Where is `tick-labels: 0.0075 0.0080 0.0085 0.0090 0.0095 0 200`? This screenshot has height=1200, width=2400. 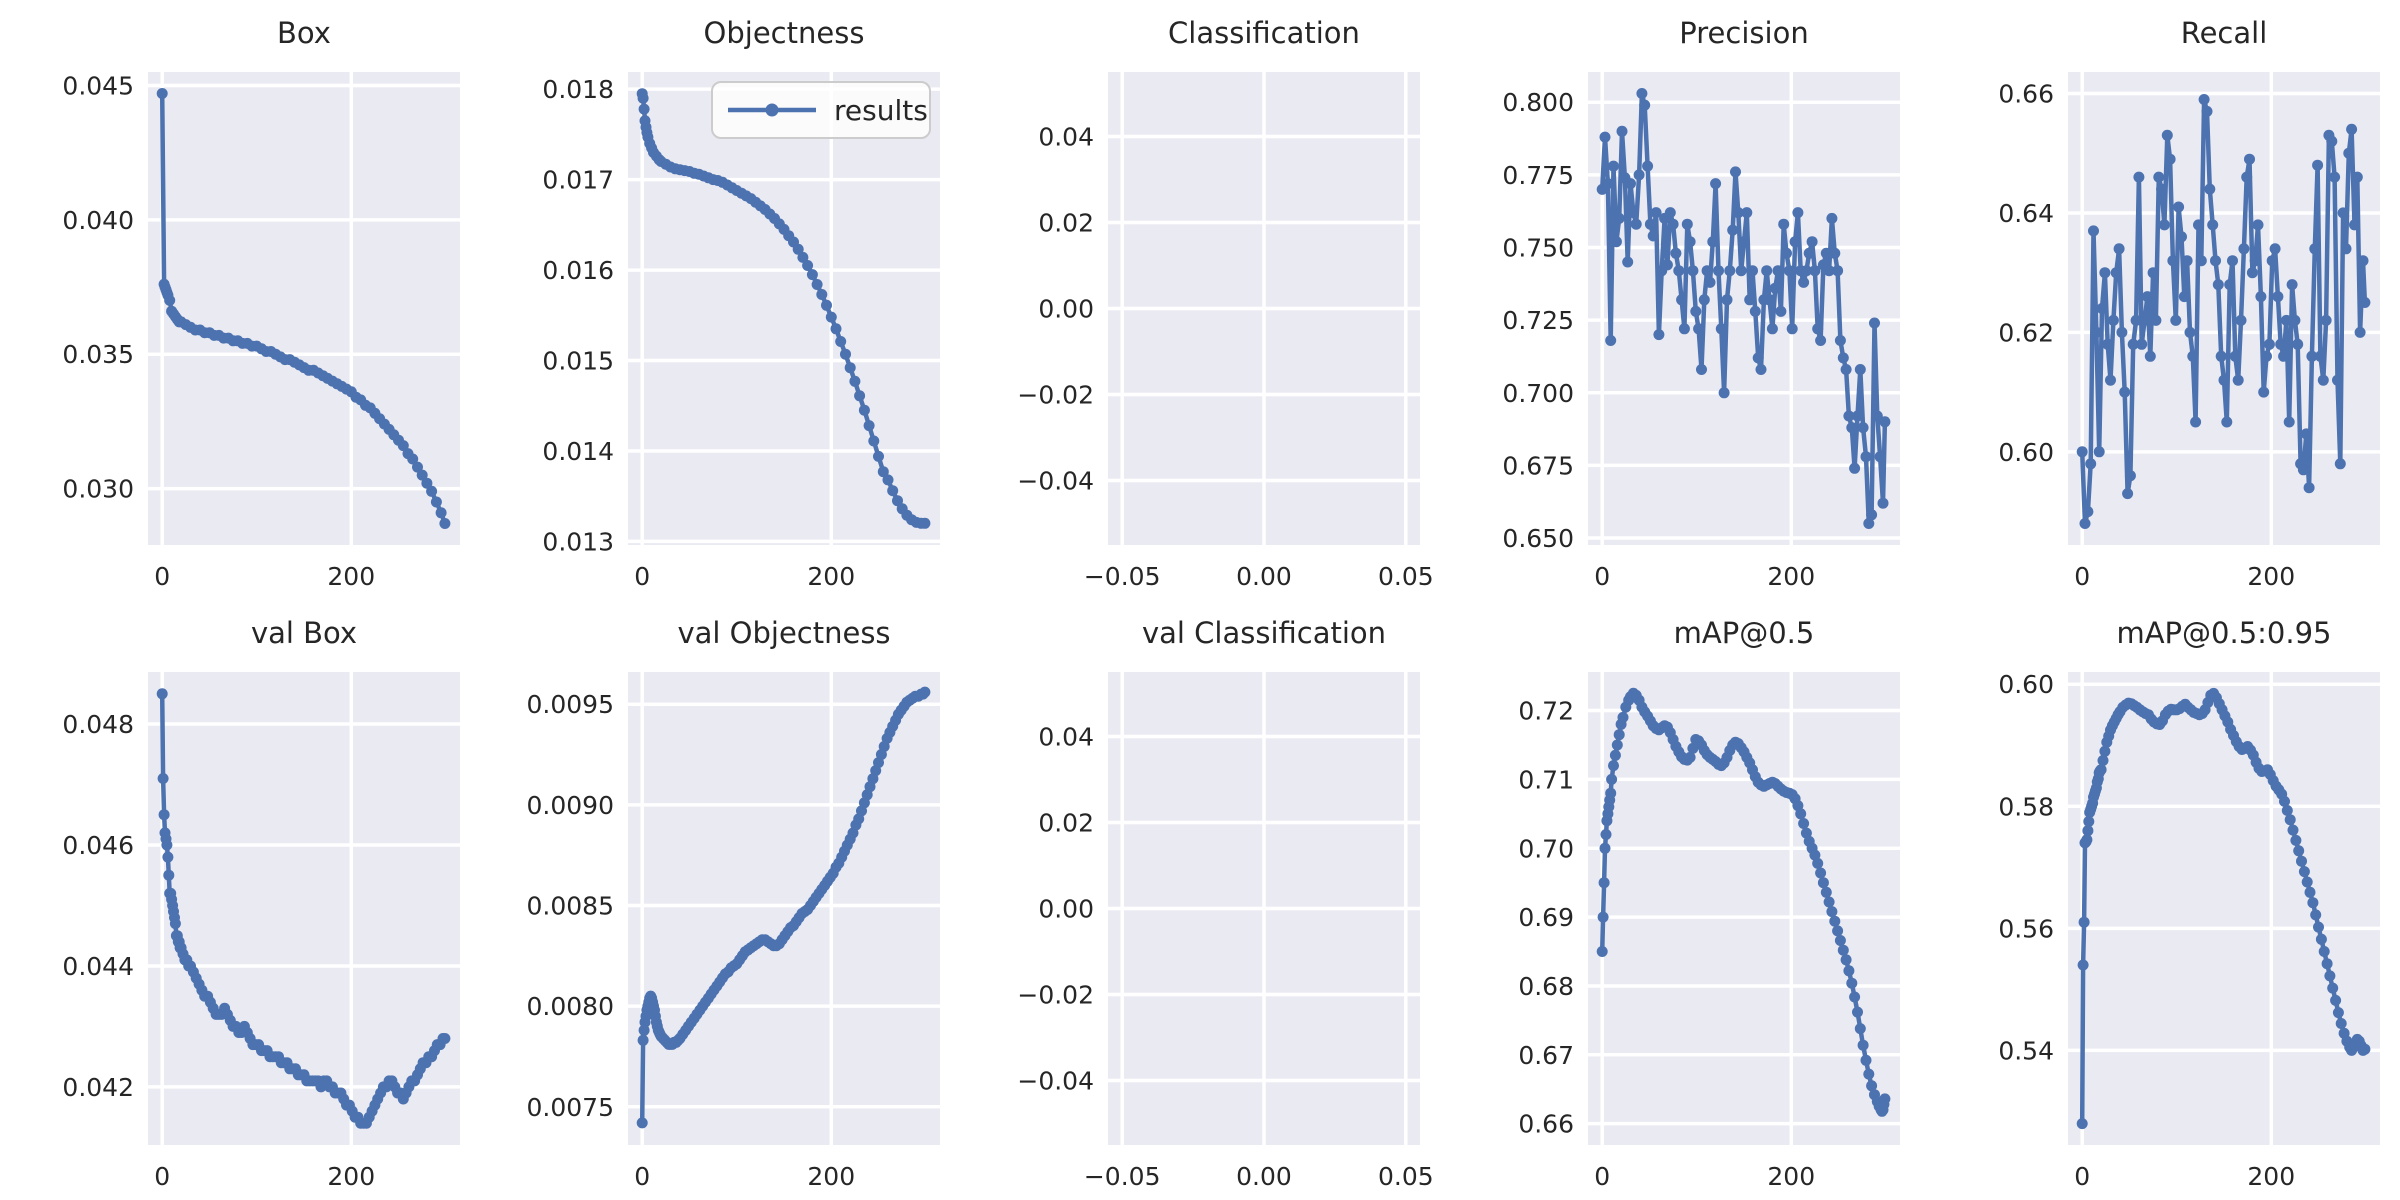 tick-labels: 0.0075 0.0080 0.0085 0.0090 0.0095 0 200 is located at coordinates (691, 940).